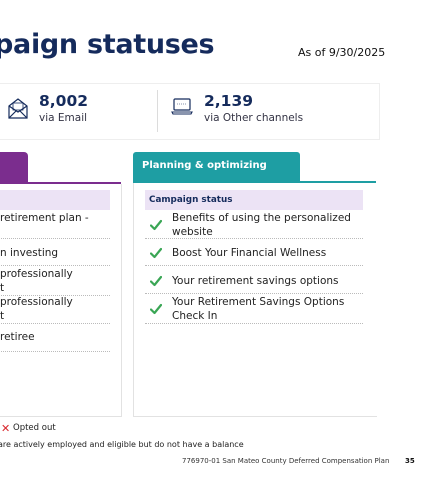 The height and width of the screenshot is (480, 426). I want to click on page-number: 35, so click(410, 461).